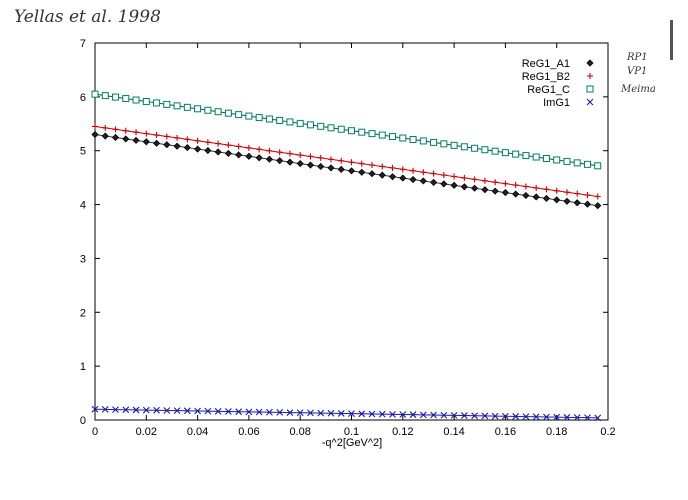 The width and height of the screenshot is (688, 500). Describe the element at coordinates (83, 421) in the screenshot. I see `y-tick-label: 0` at that location.